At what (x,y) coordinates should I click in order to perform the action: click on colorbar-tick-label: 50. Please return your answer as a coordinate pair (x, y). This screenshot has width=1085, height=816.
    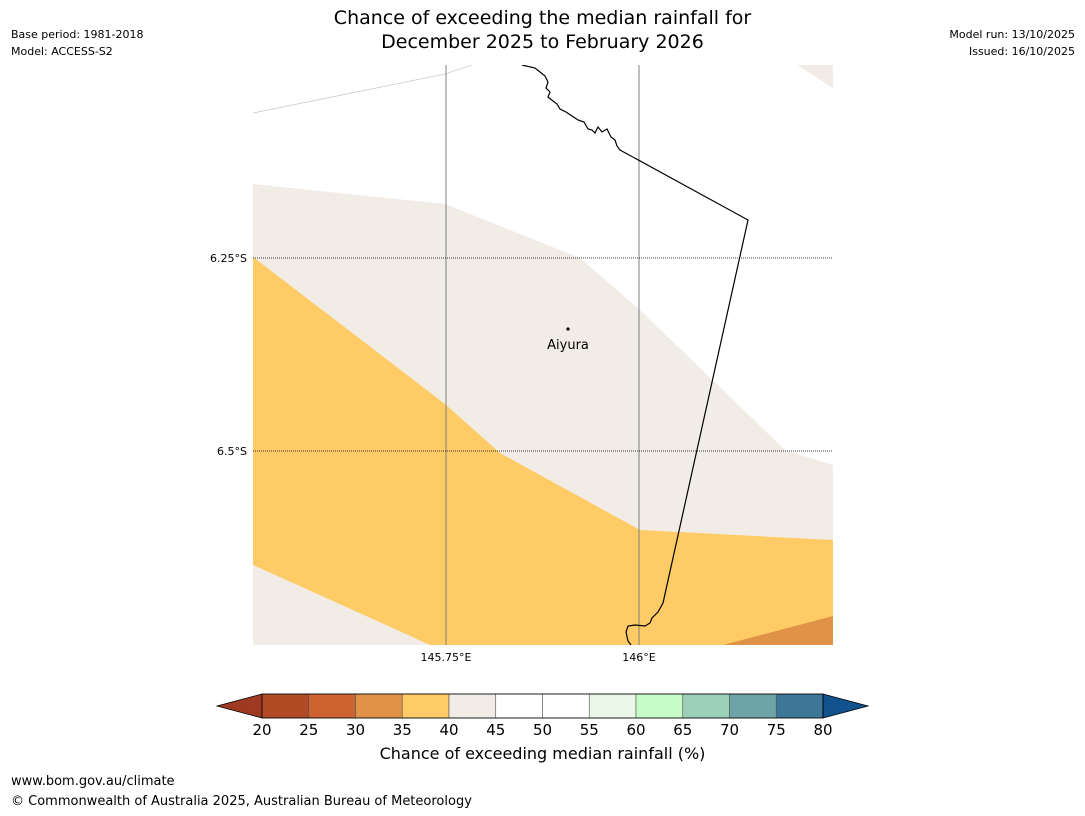
    Looking at the image, I should click on (542, 730).